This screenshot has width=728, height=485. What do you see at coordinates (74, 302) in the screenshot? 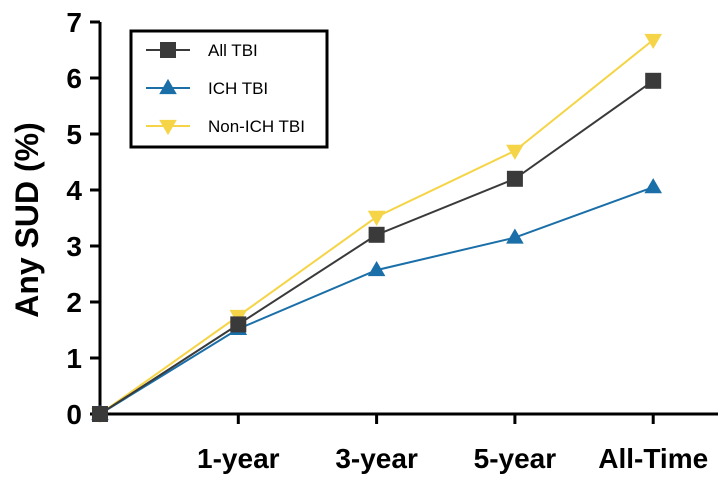
I see `y-tick-label: 2` at bounding box center [74, 302].